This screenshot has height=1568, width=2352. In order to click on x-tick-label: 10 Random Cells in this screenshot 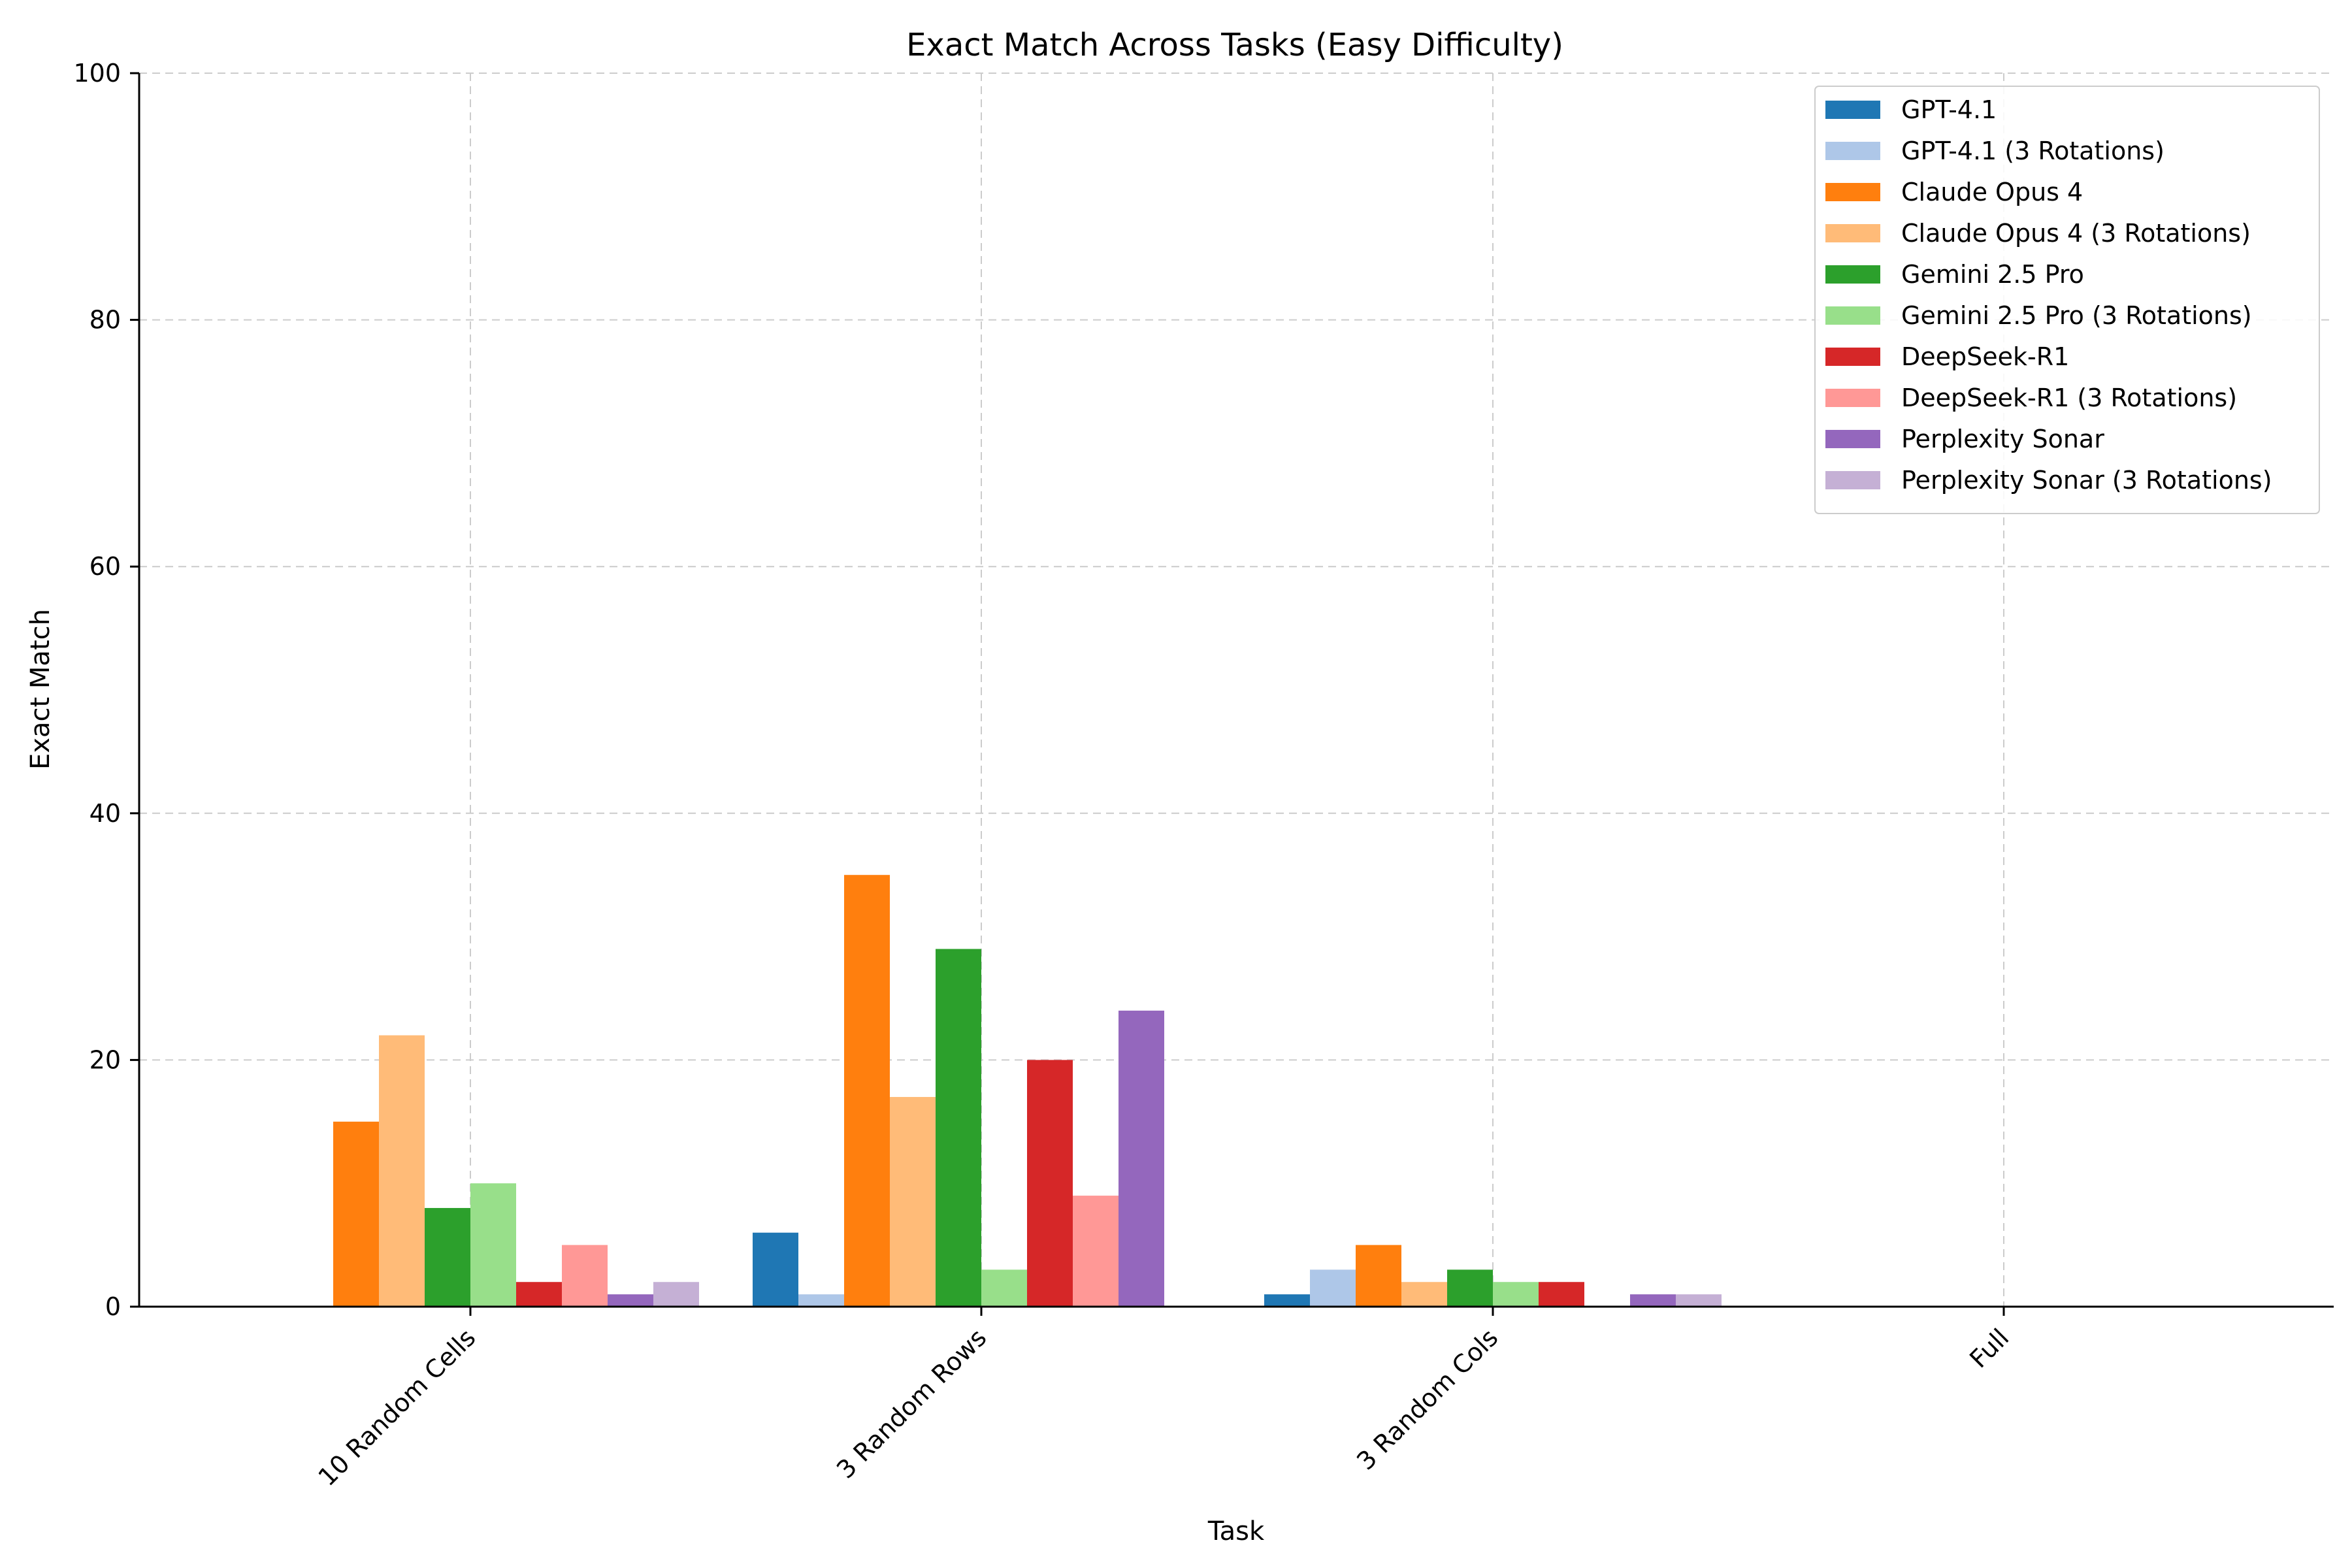, I will do `click(397, 1407)`.